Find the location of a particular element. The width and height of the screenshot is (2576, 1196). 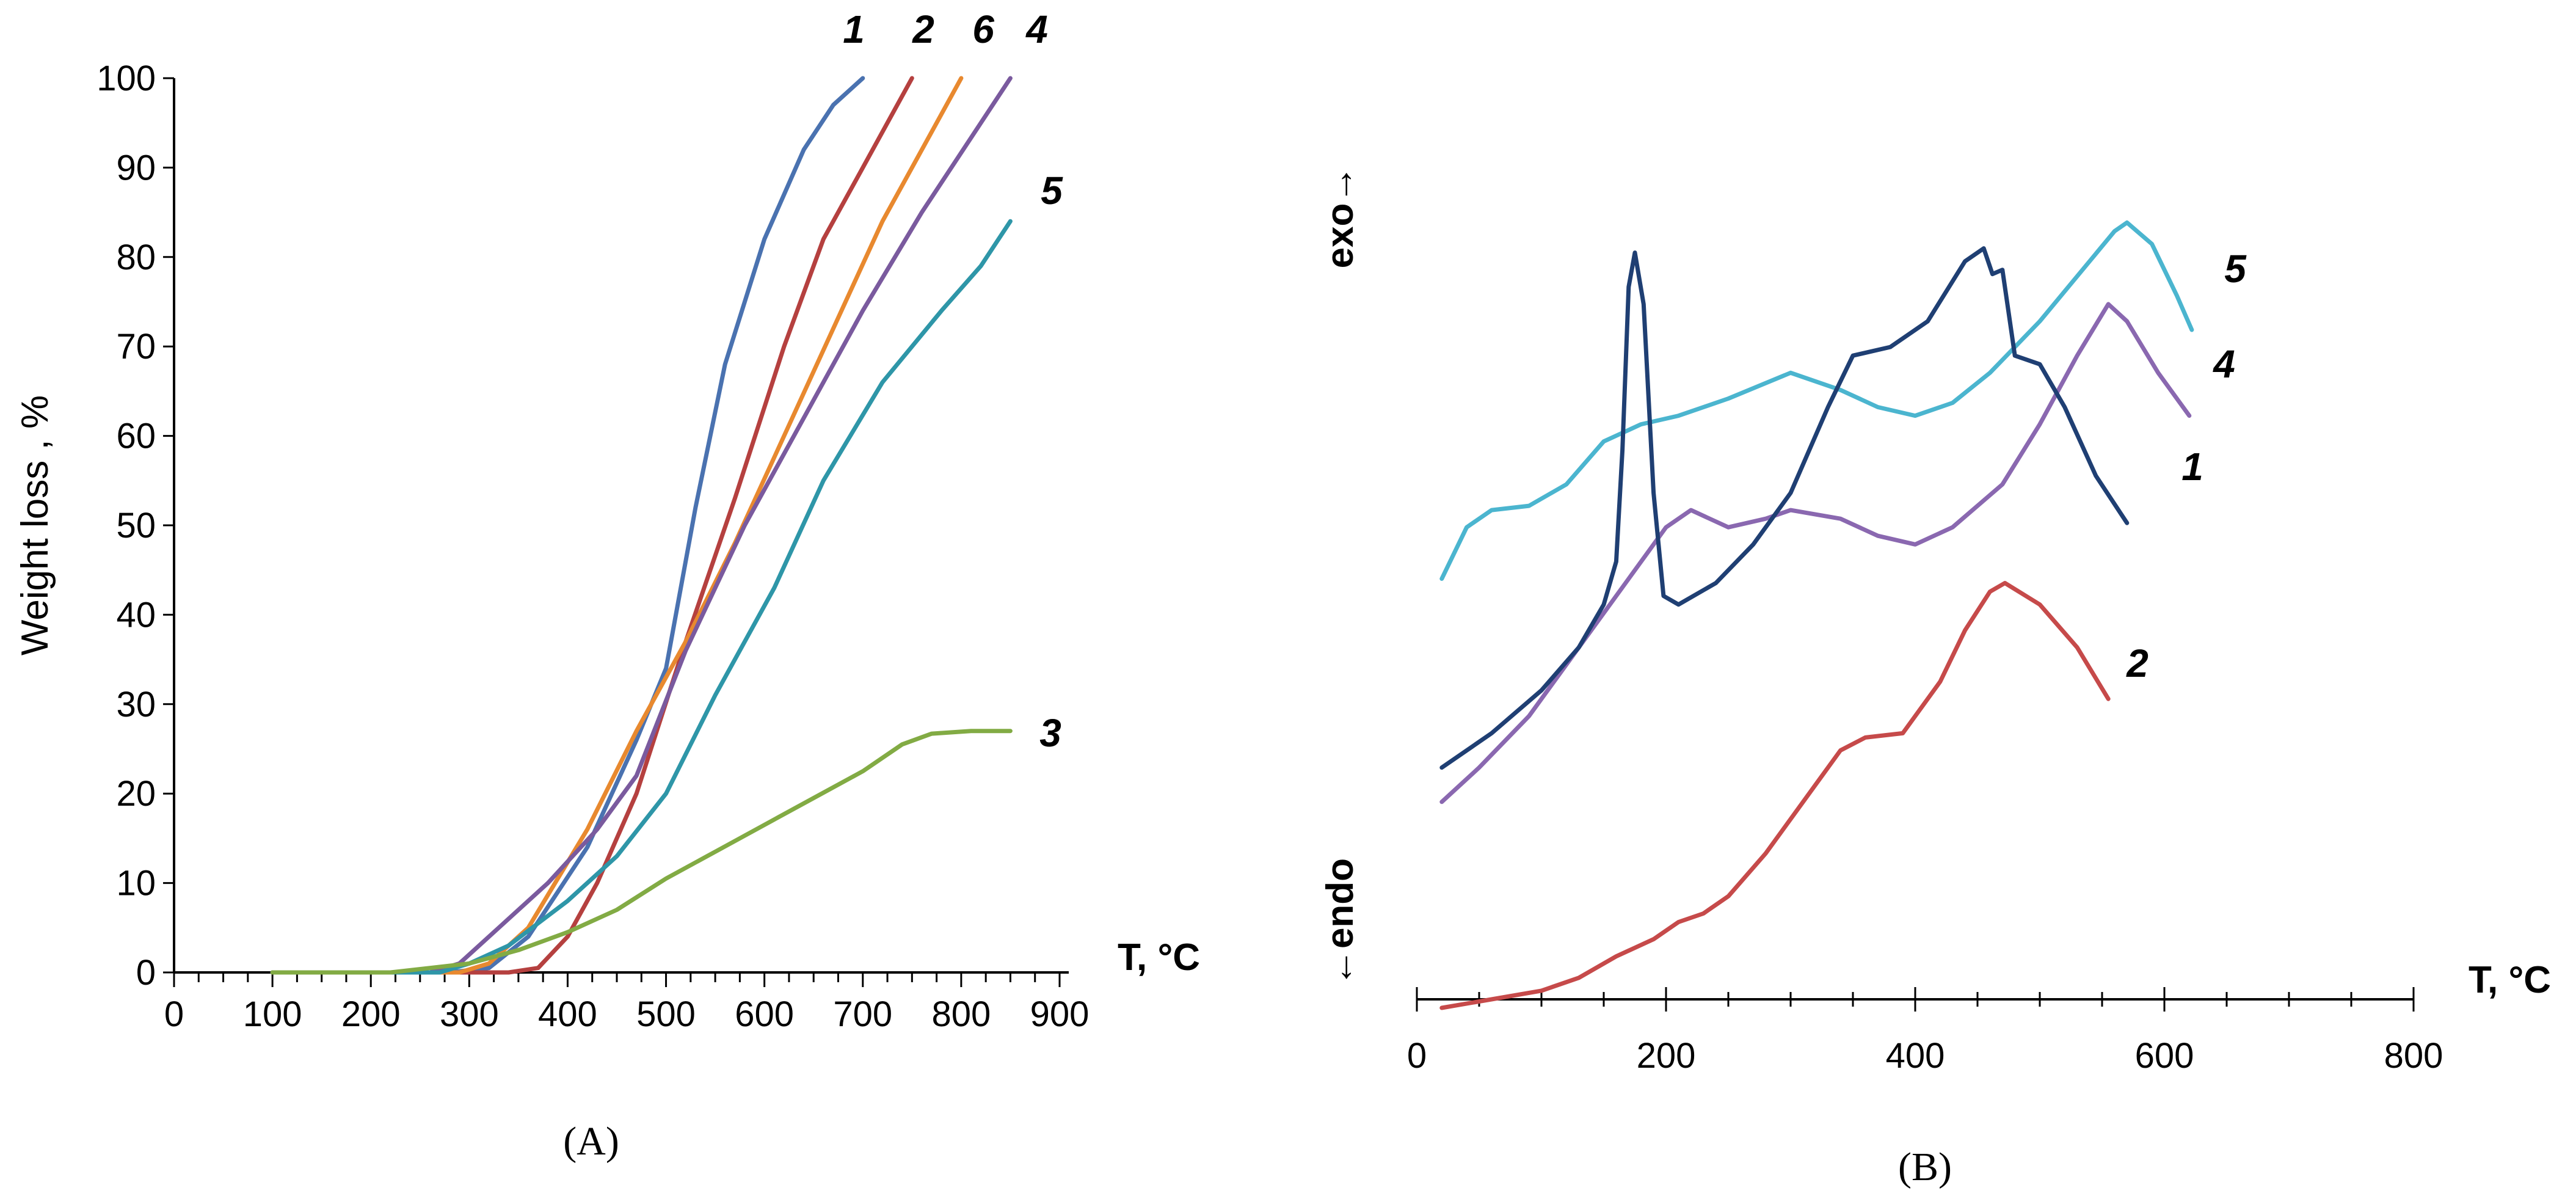

panel-a-curve-label-3: 3 is located at coordinates (1050, 733).